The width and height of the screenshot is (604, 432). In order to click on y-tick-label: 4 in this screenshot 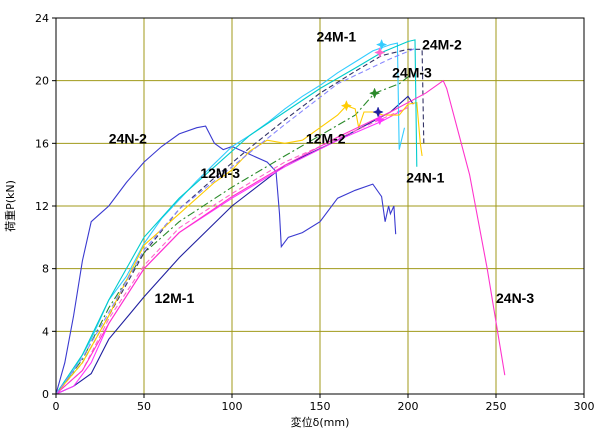, I will do `click(45, 331)`.